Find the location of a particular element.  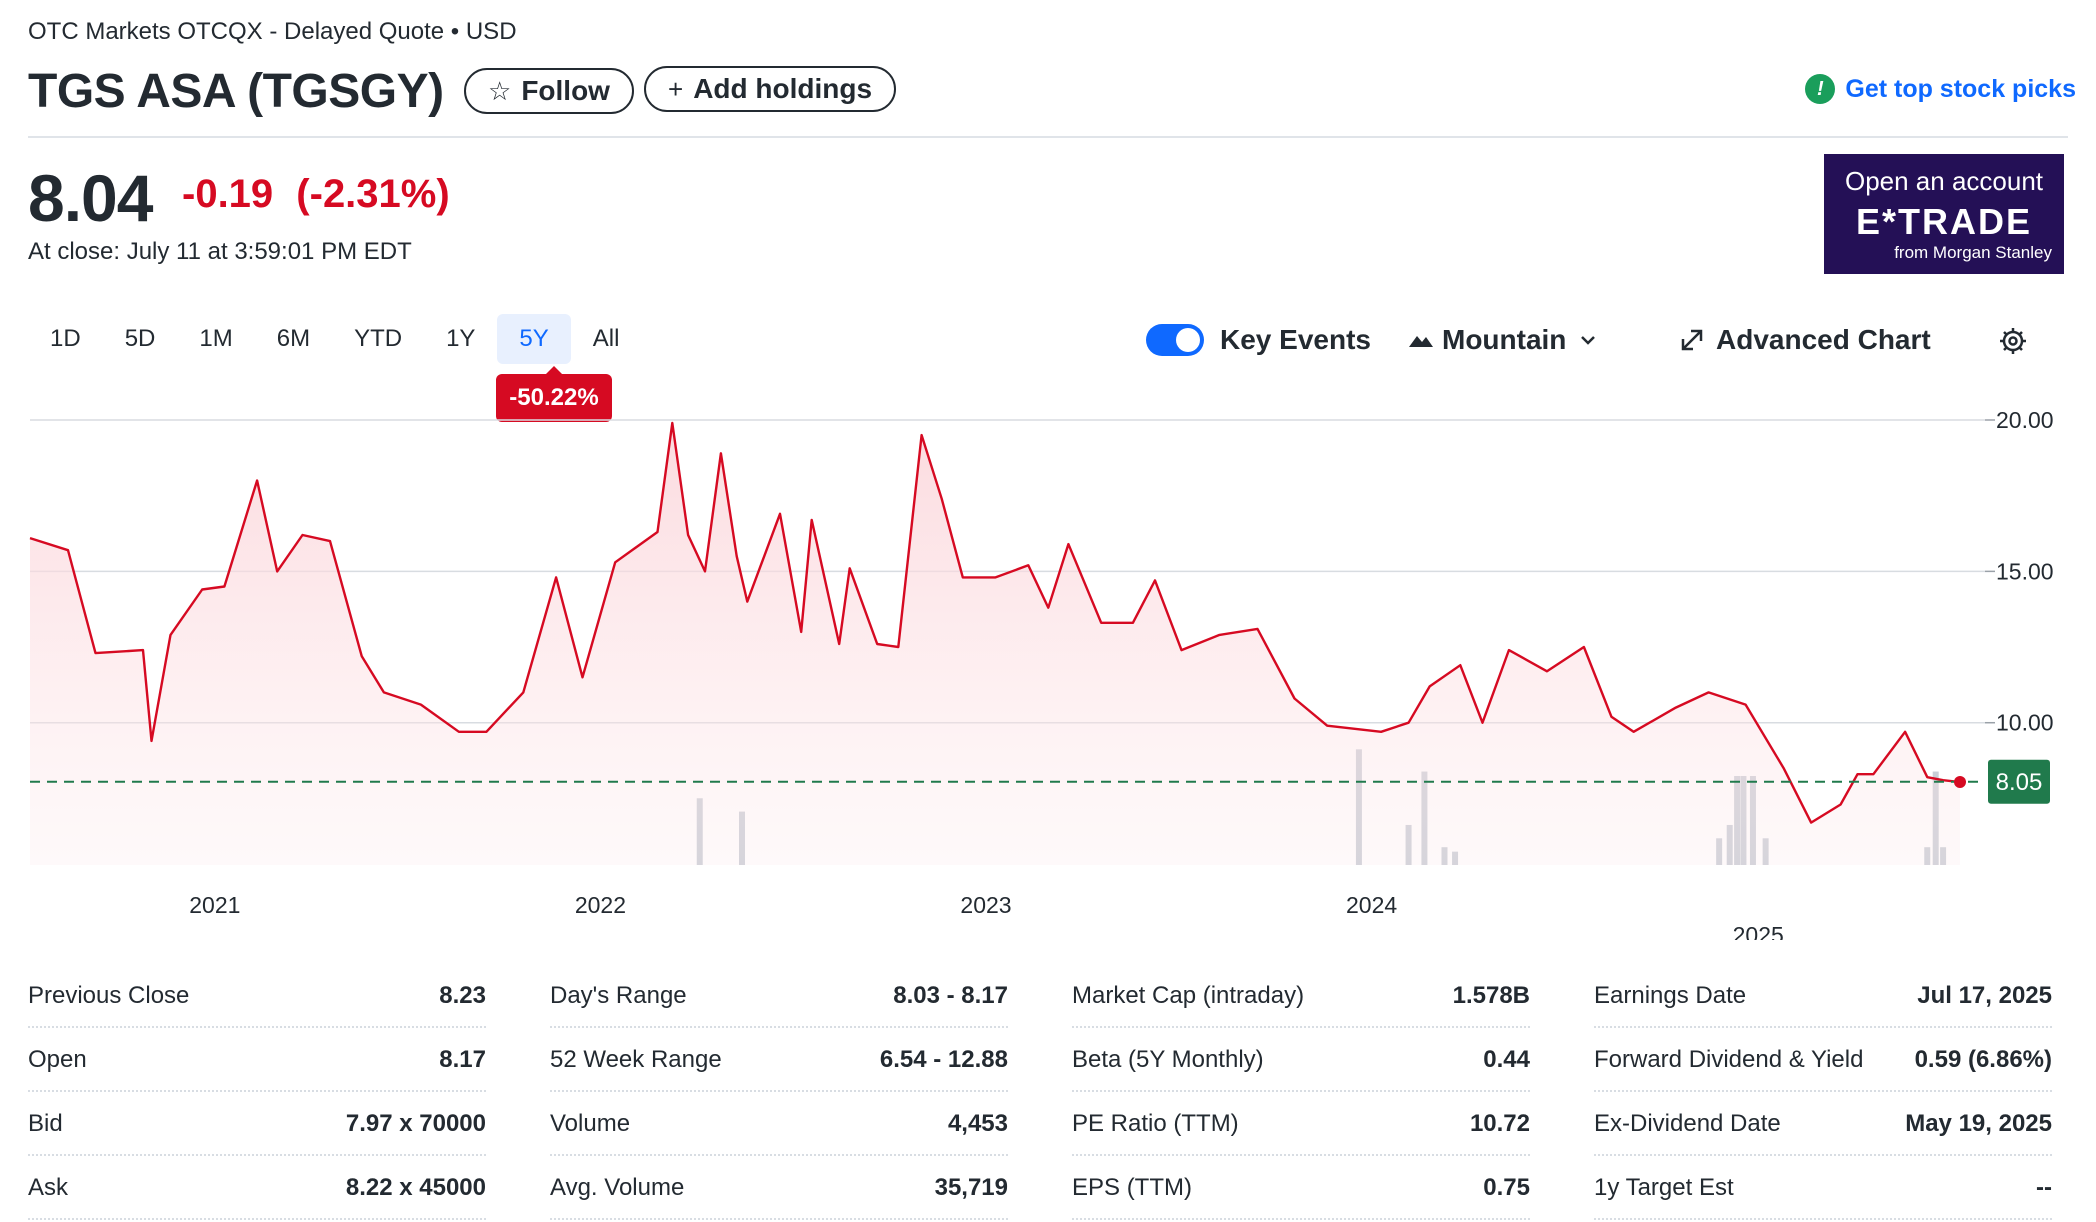

stat-value: 8.22 x 45000 is located at coordinates (415, 1187).